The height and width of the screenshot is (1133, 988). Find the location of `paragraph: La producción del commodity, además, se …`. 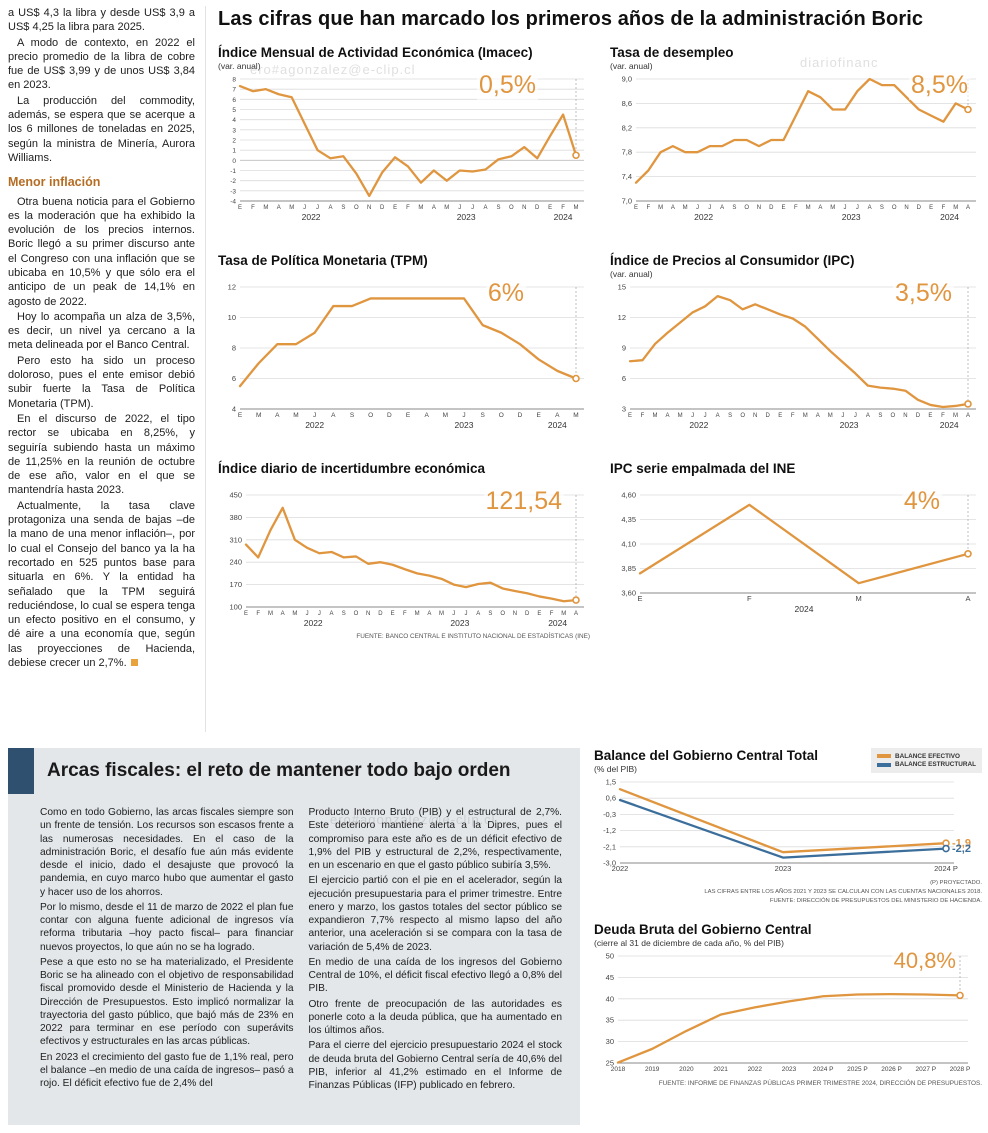

paragraph: La producción del commodity, además, se … is located at coordinates (101, 129).